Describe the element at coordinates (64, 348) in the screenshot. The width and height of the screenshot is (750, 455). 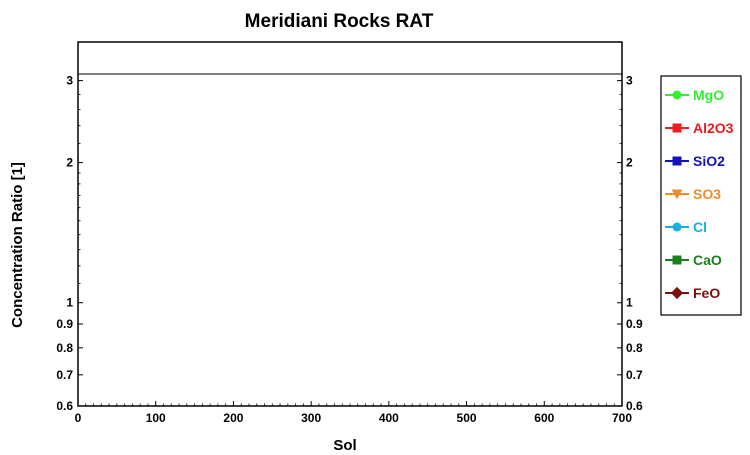
I see `y-tick-label: 0.8` at that location.